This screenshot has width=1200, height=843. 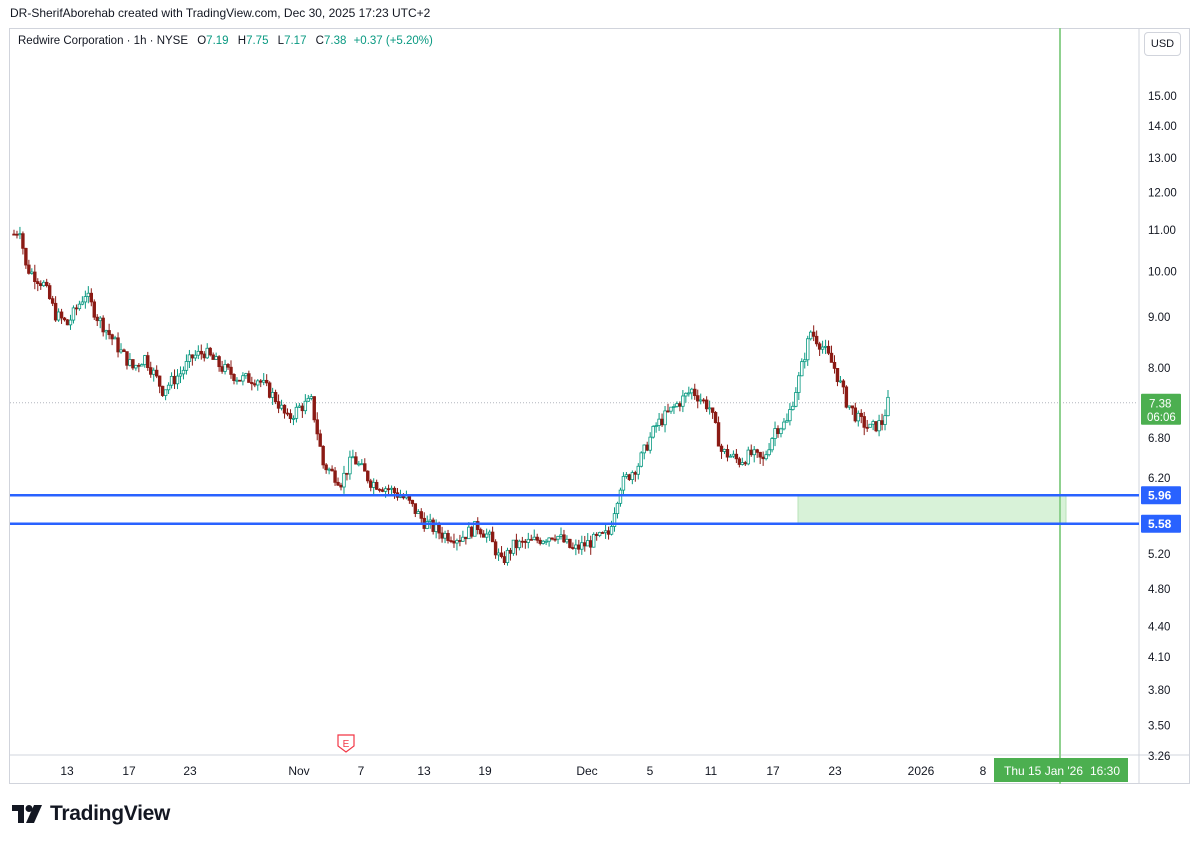 What do you see at coordinates (281, 41) in the screenshot?
I see `legend-low-label: L` at bounding box center [281, 41].